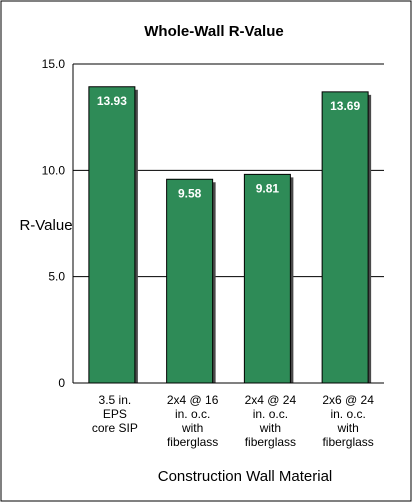 Image resolution: width=412 pixels, height=502 pixels. I want to click on y-tick-label: 5.0, so click(56, 277).